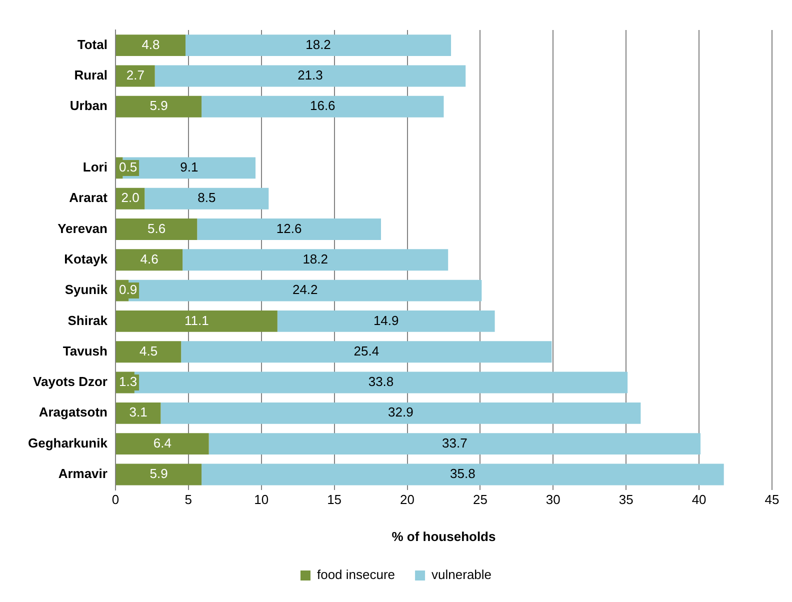 Image resolution: width=792 pixels, height=602 pixels. I want to click on x-tick-label: 25, so click(480, 500).